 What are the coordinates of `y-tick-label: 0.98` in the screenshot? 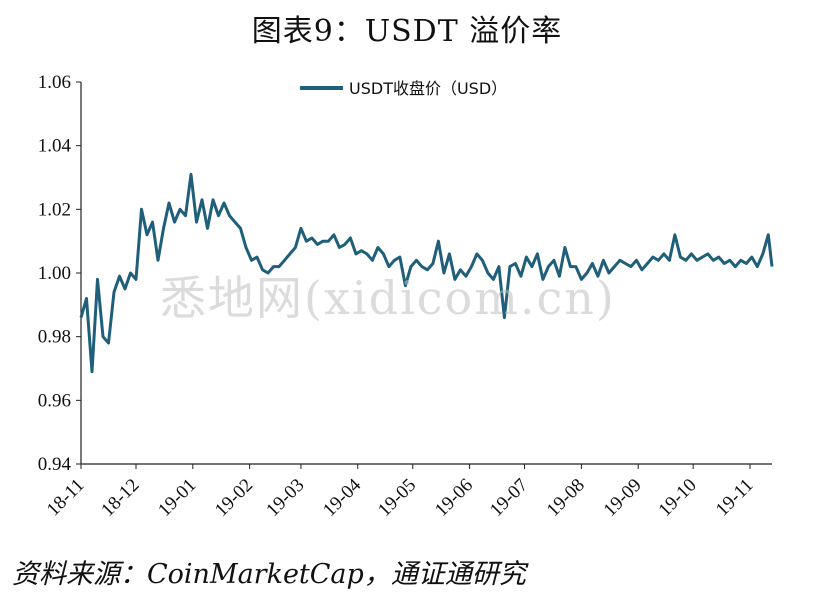 It's located at (54, 337).